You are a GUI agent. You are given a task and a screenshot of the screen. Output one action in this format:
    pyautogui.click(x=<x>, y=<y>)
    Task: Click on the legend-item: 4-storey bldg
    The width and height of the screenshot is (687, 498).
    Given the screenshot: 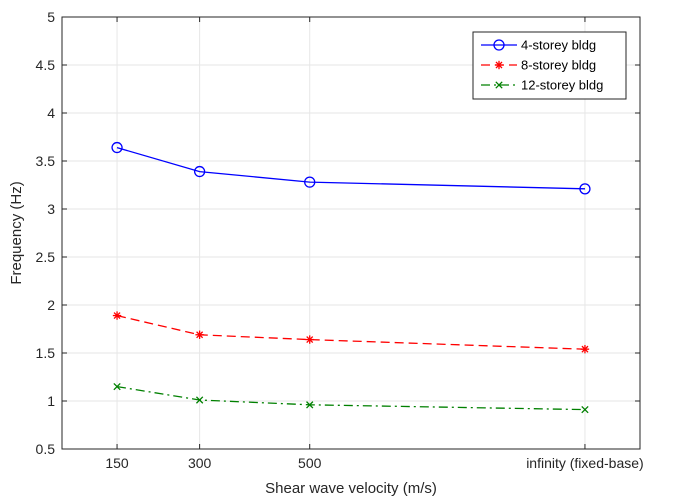 What is the action you would take?
    pyautogui.click(x=538, y=45)
    